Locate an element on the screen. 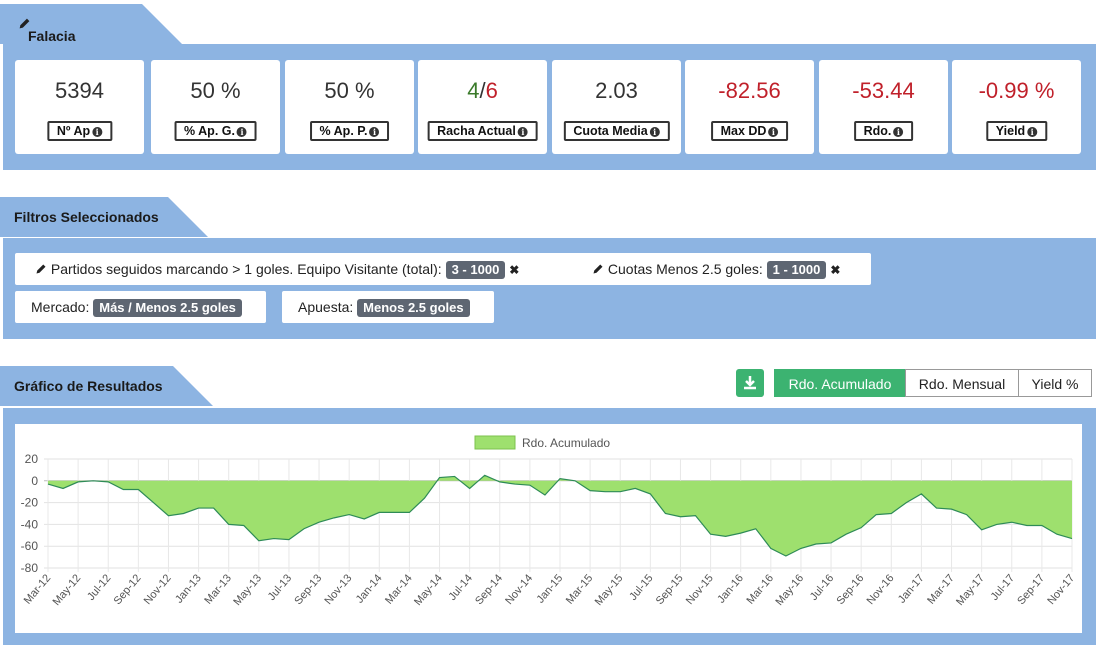  x-tick-label: Mar-15 is located at coordinates (580, 589).